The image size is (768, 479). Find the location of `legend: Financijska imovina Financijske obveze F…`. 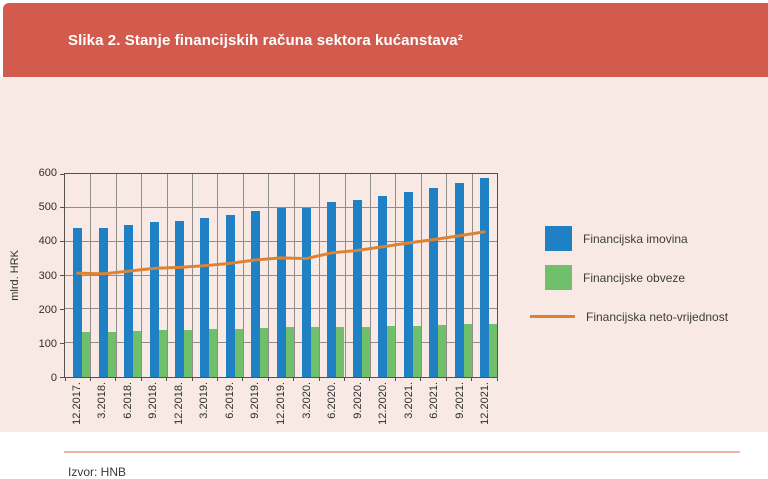

legend: Financijska imovina Financijske obveze F… is located at coordinates (647, 277).